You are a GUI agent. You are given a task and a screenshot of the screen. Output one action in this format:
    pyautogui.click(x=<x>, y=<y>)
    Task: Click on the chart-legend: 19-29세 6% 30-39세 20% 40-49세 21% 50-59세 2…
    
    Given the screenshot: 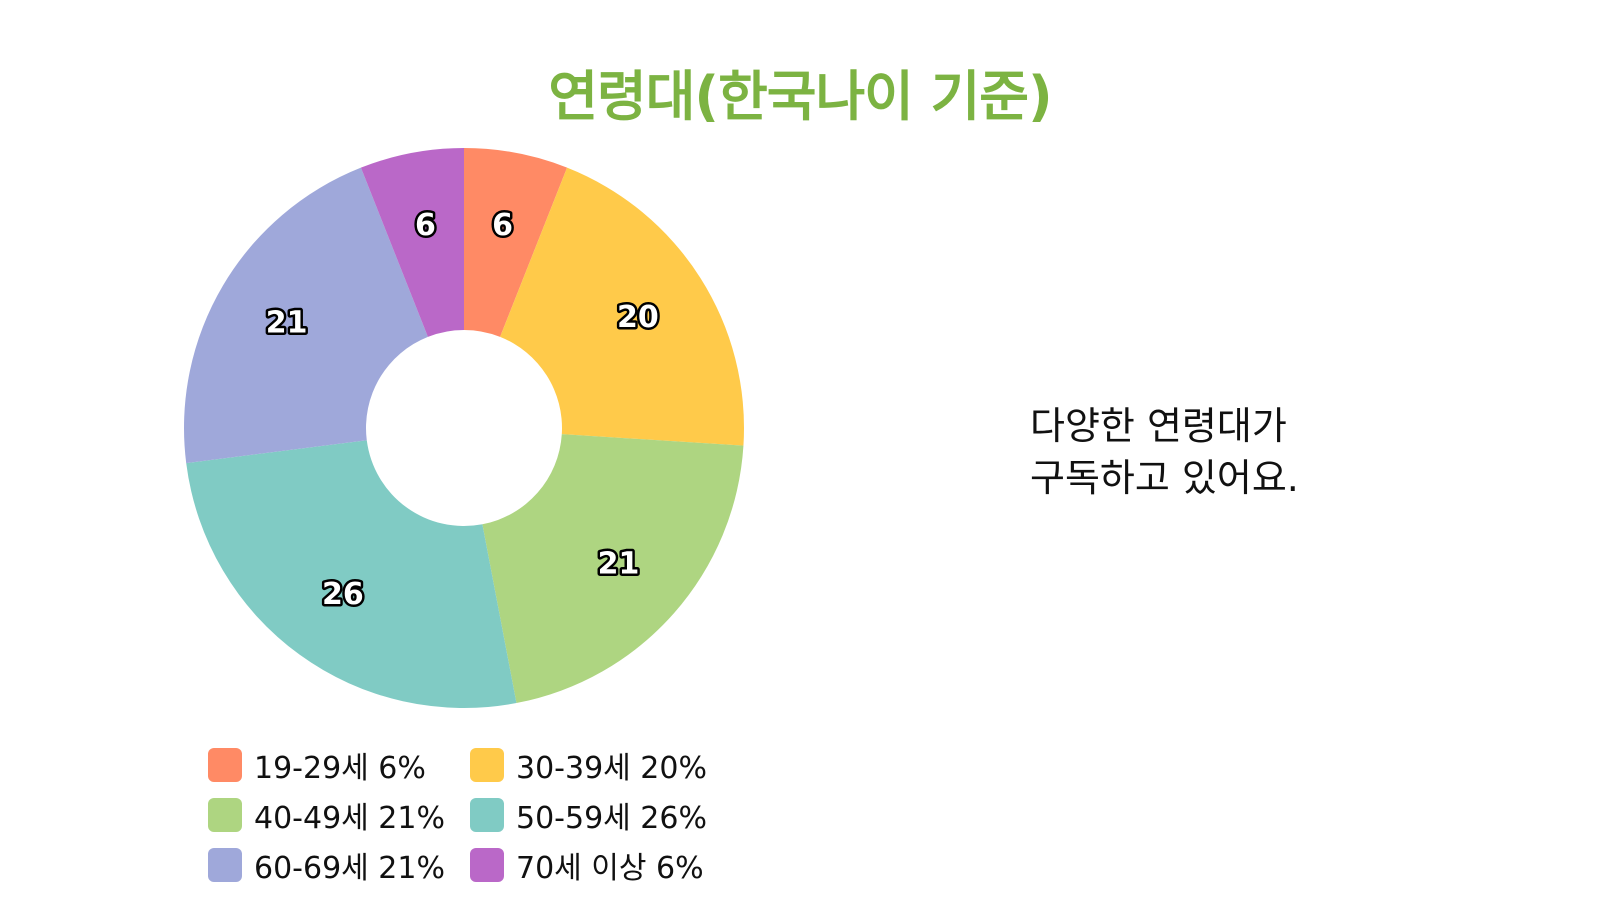 What is the action you would take?
    pyautogui.click(x=469, y=815)
    